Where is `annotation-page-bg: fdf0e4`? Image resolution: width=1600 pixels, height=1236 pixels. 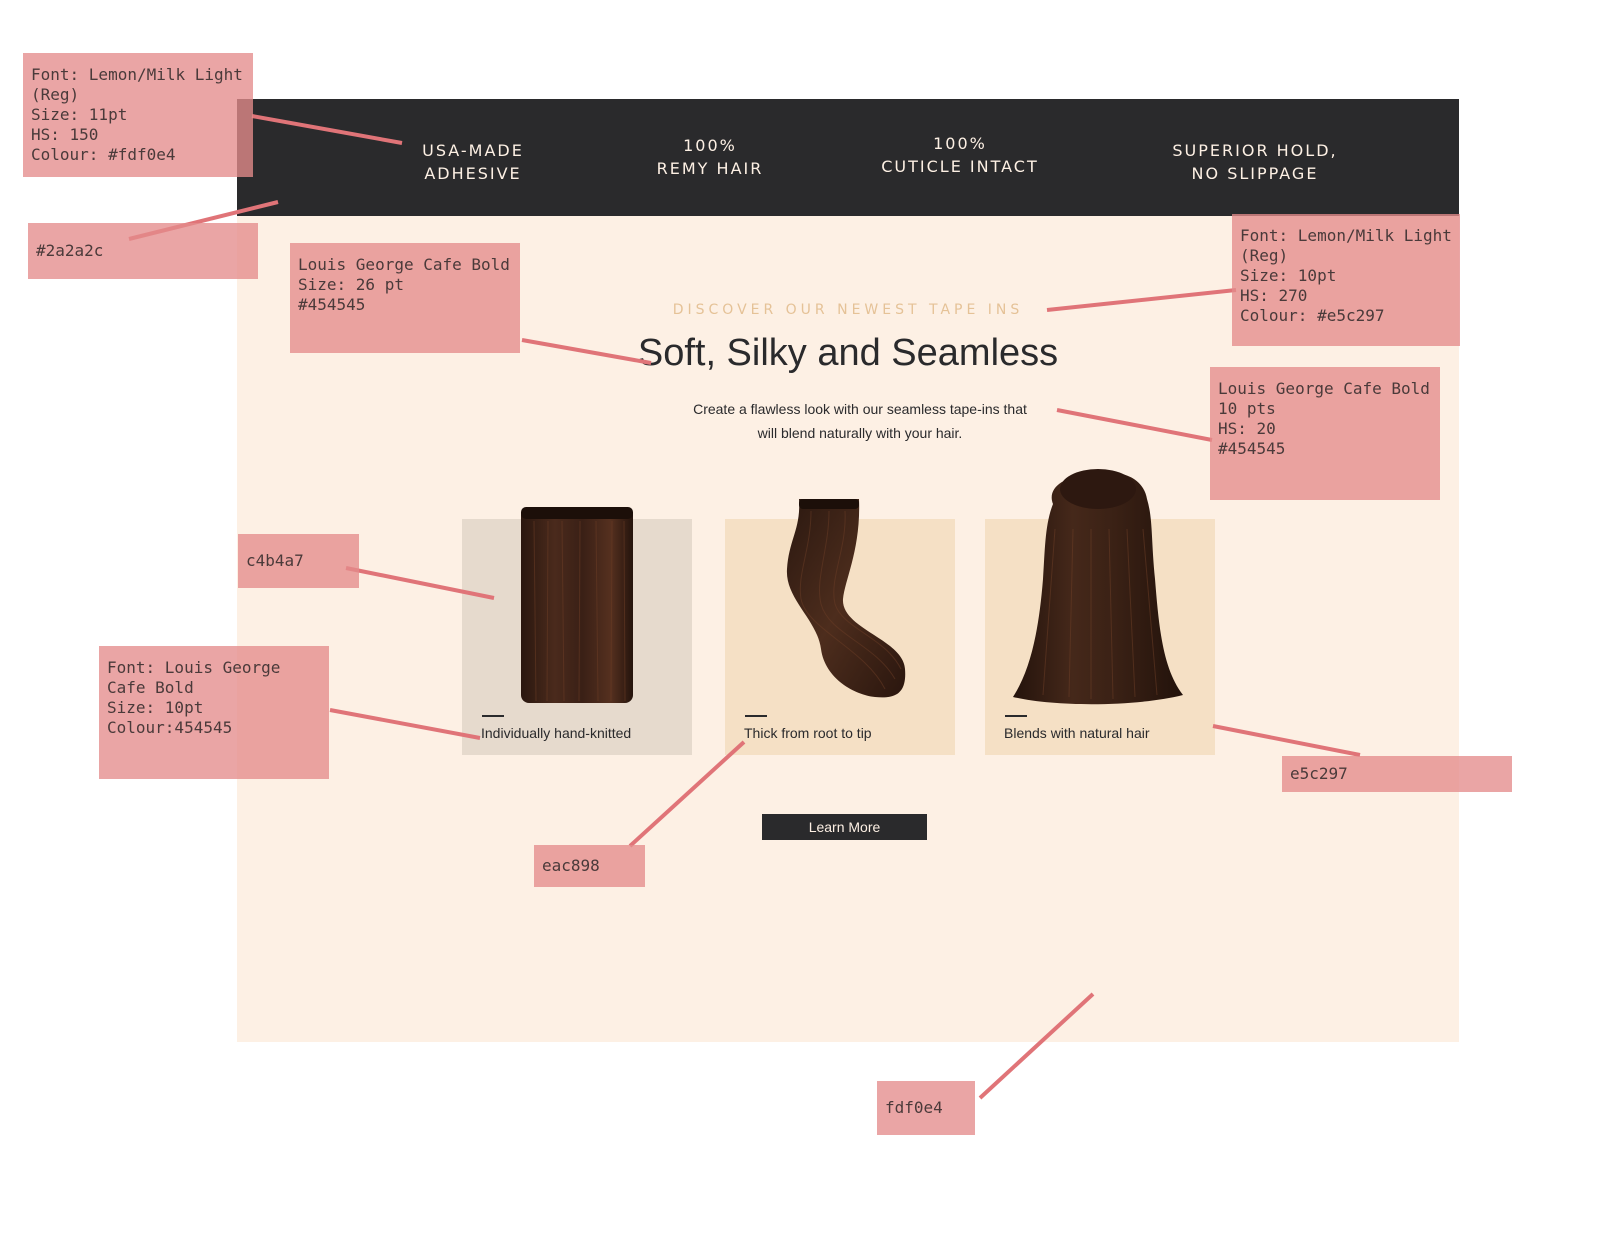 annotation-page-bg: fdf0e4 is located at coordinates (926, 1108).